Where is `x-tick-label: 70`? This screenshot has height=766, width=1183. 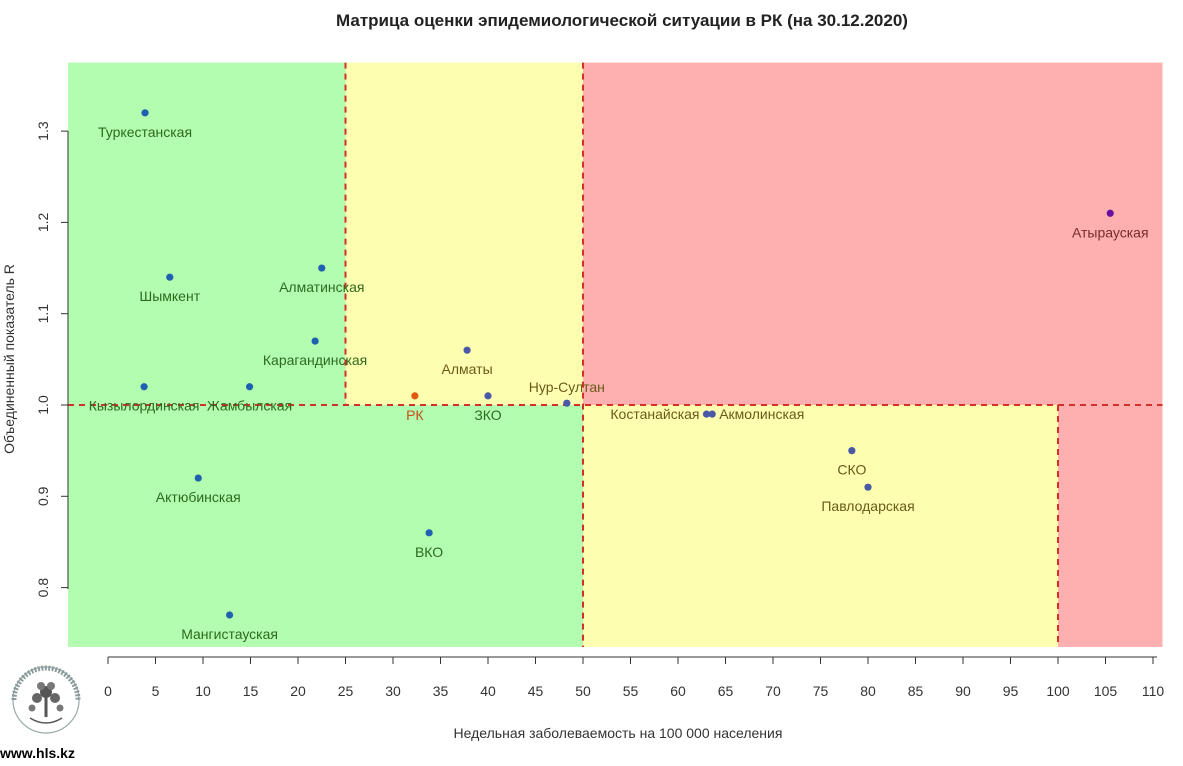
x-tick-label: 70 is located at coordinates (773, 691).